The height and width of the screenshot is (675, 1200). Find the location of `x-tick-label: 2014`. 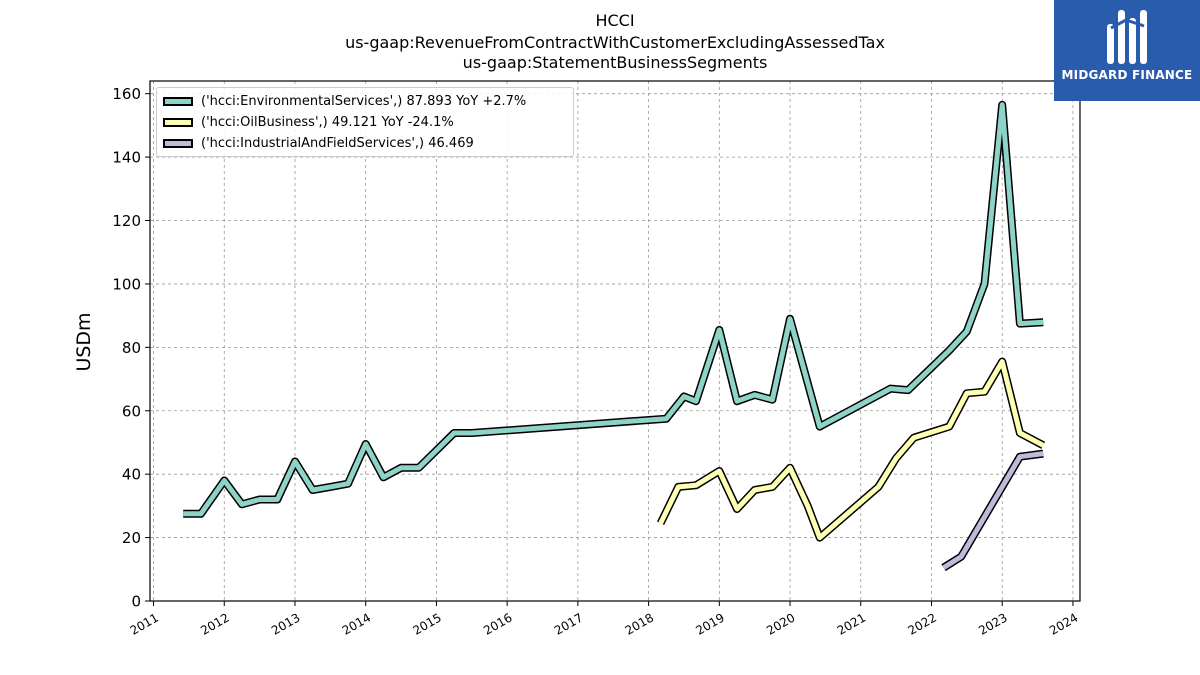

x-tick-label: 2014 is located at coordinates (356, 623).